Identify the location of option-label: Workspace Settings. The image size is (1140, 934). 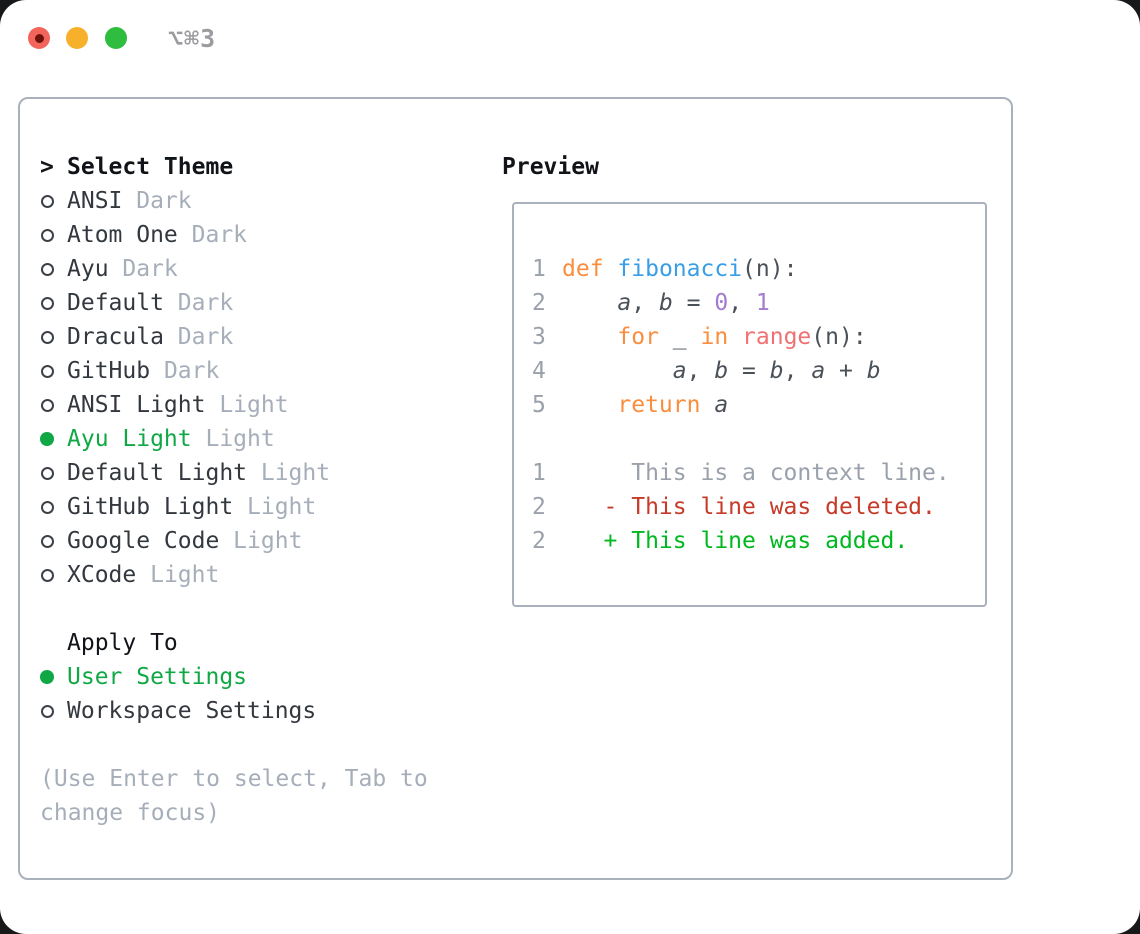
(192, 711).